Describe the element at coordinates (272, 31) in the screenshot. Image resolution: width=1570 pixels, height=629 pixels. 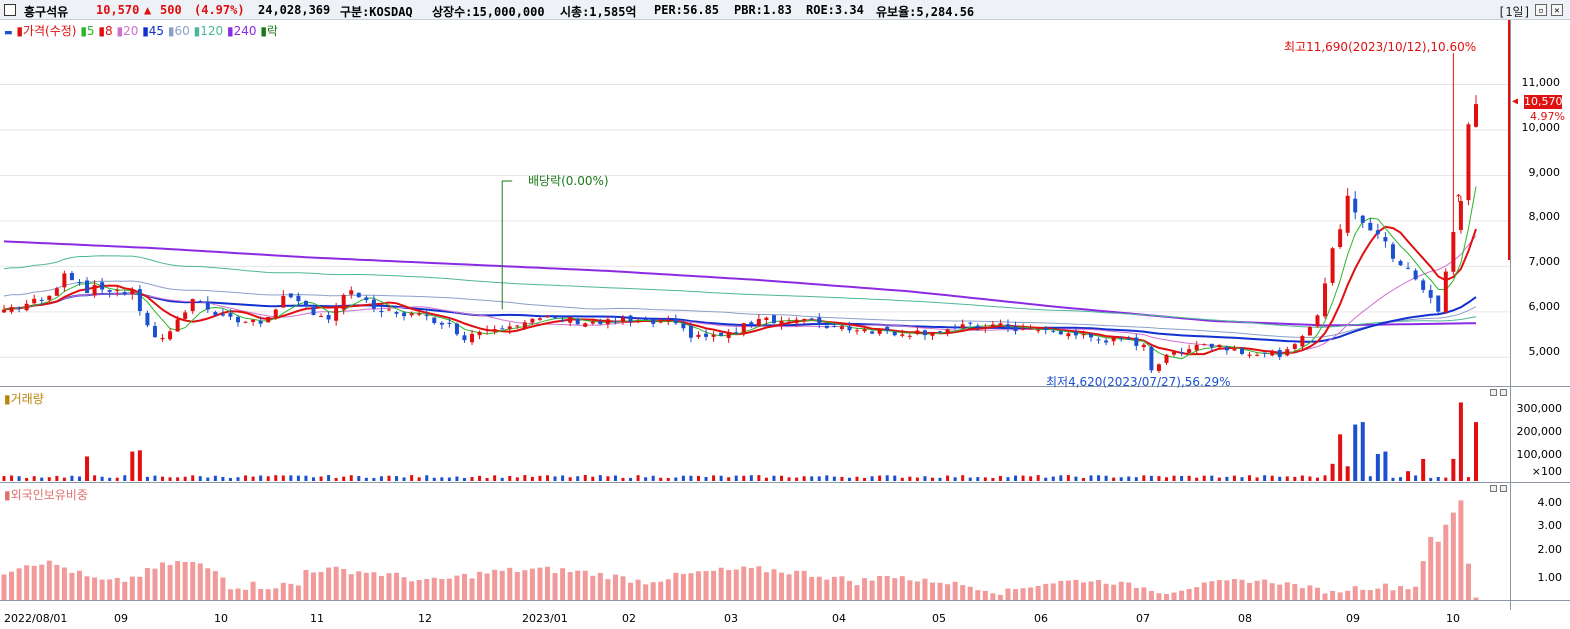
I see `legend-dividend: 락` at that location.